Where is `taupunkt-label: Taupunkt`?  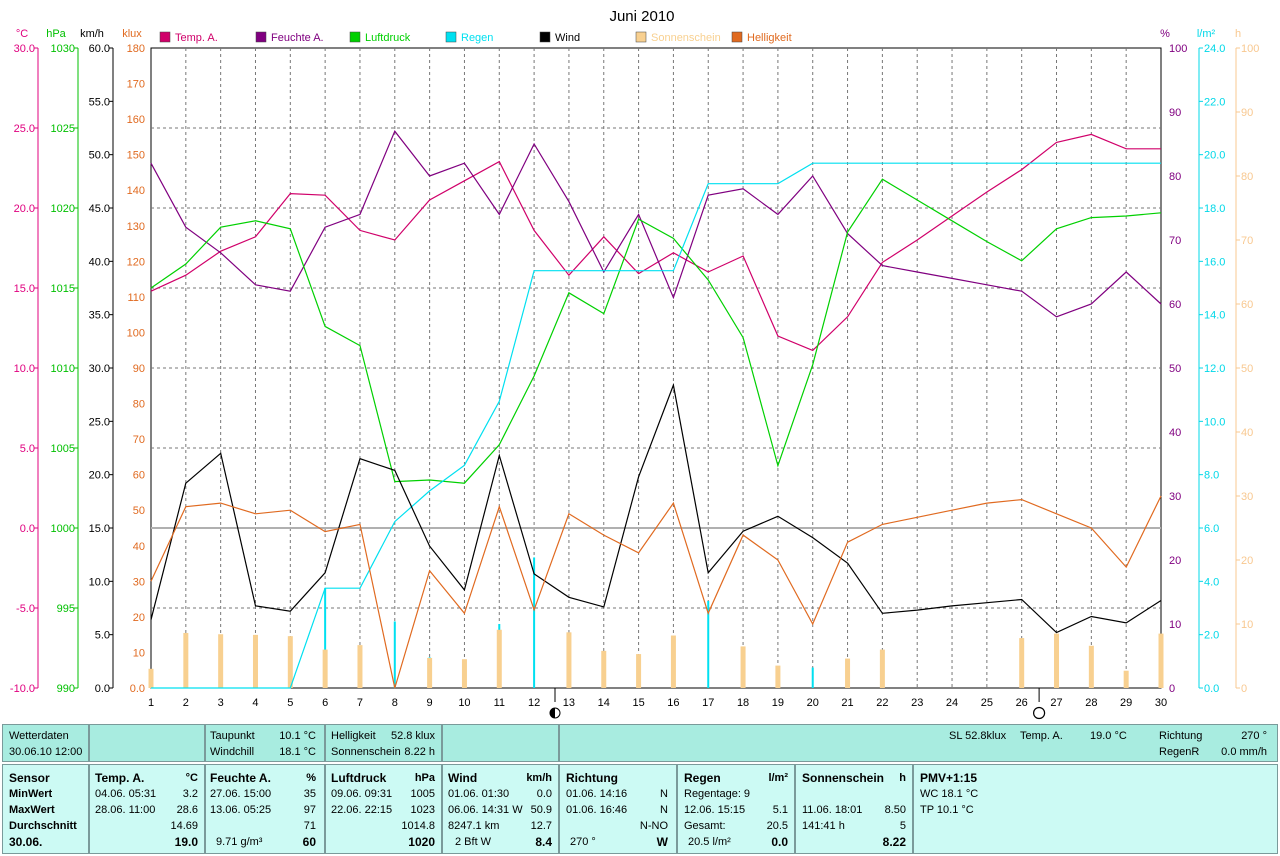
taupunkt-label: Taupunkt is located at coordinates (232, 736).